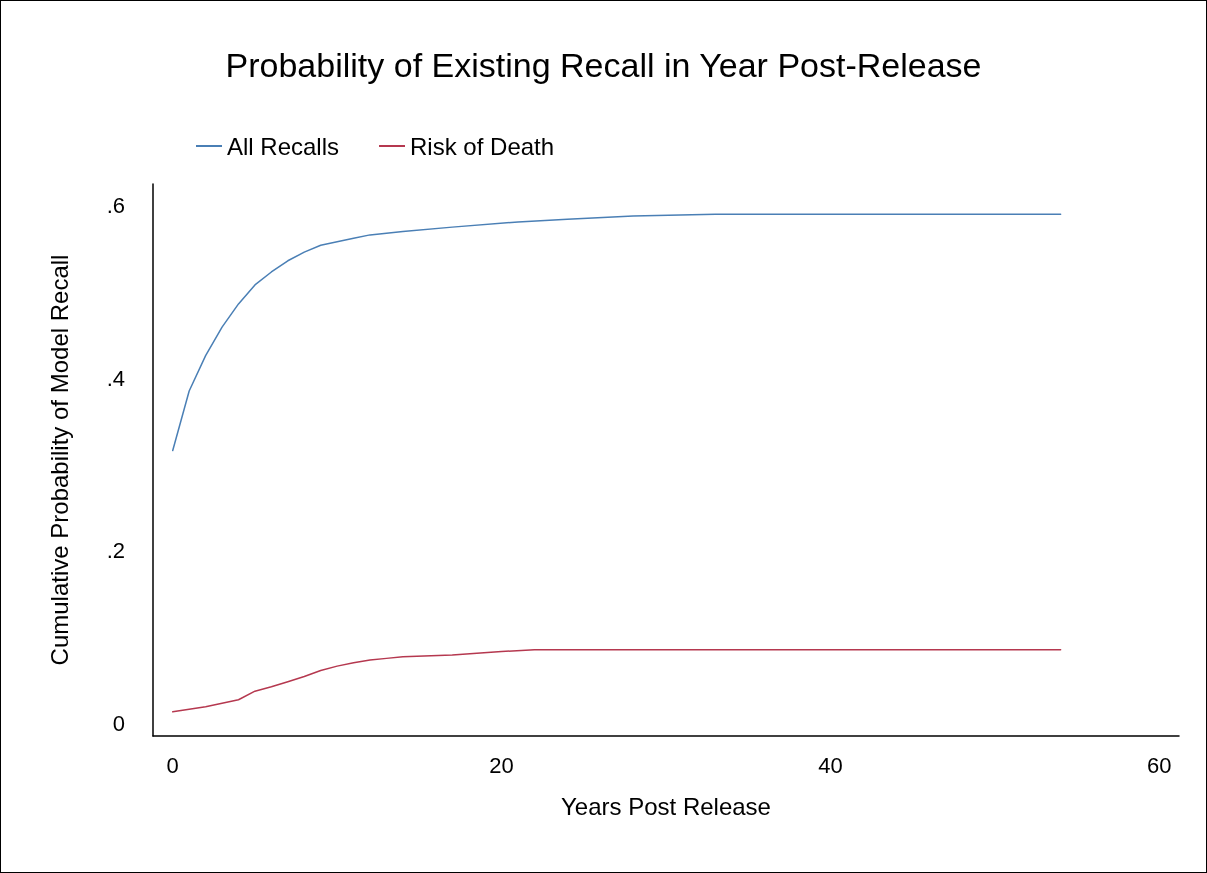 The width and height of the screenshot is (1207, 873). I want to click on x-axis-title: Years Post Release, so click(666, 806).